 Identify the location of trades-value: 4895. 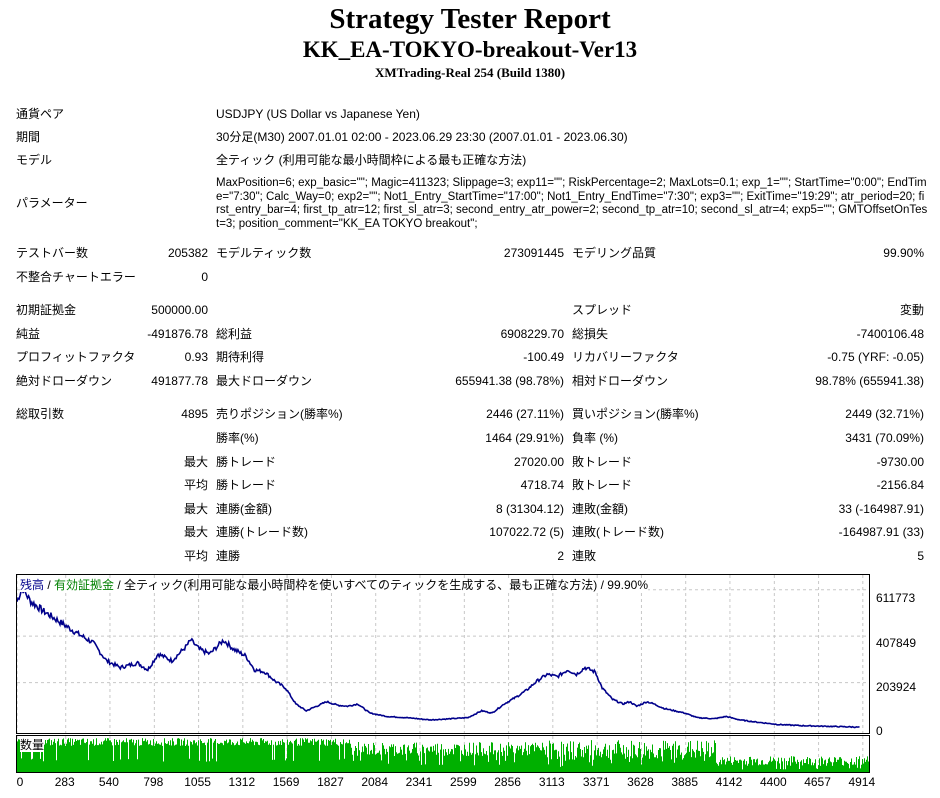
(194, 414).